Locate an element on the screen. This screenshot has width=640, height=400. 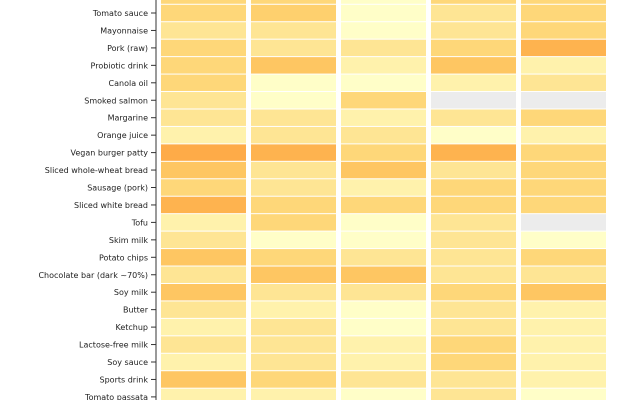
y-tick-label: Orange juice is located at coordinates (122, 135).